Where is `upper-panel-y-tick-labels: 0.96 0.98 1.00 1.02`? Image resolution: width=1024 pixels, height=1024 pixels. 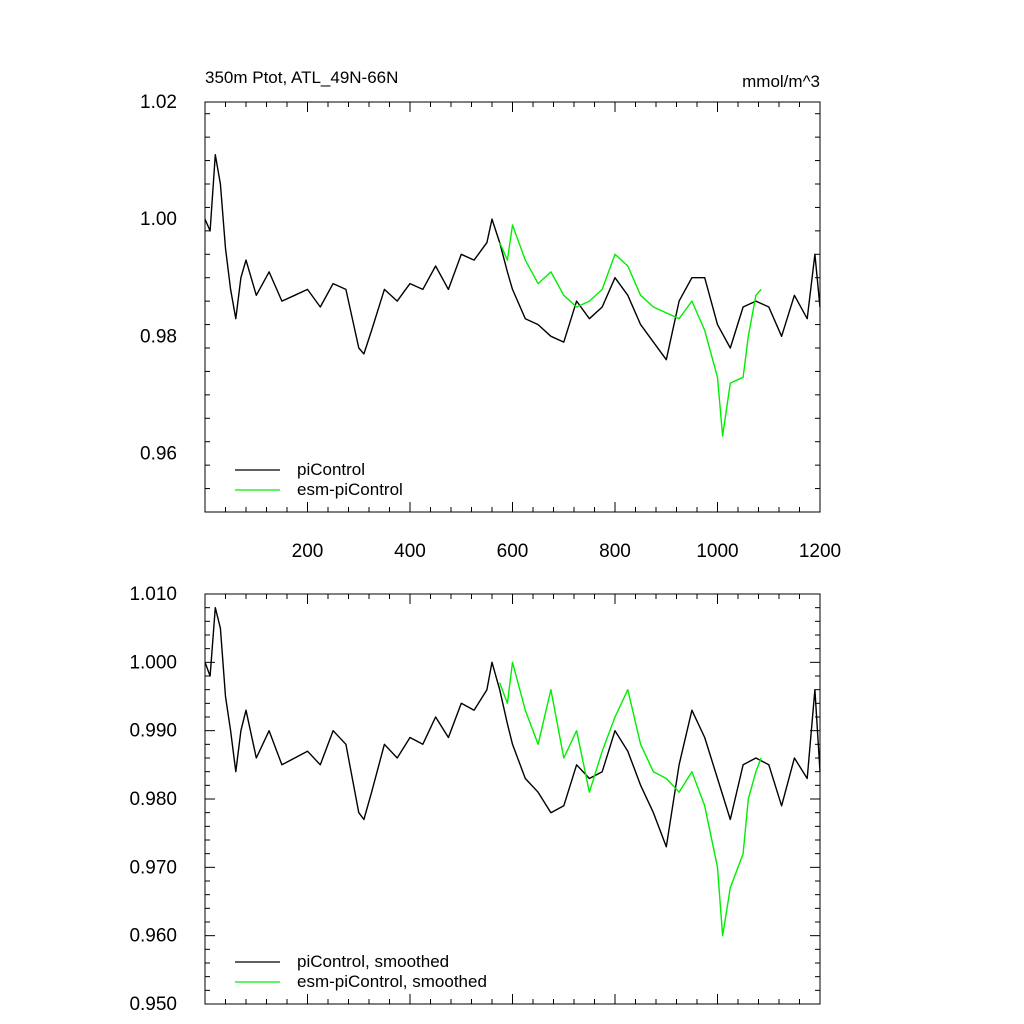 upper-panel-y-tick-labels: 0.96 0.98 1.00 1.02 is located at coordinates (158, 278).